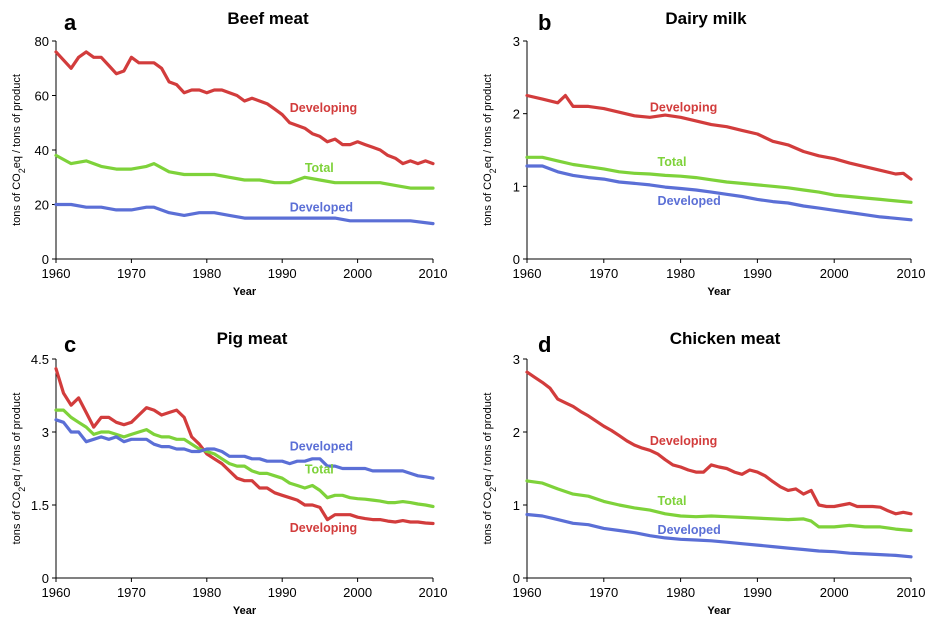 This screenshot has height=625, width=934. Describe the element at coordinates (544, 22) in the screenshot. I see `panel-letter: b` at that location.